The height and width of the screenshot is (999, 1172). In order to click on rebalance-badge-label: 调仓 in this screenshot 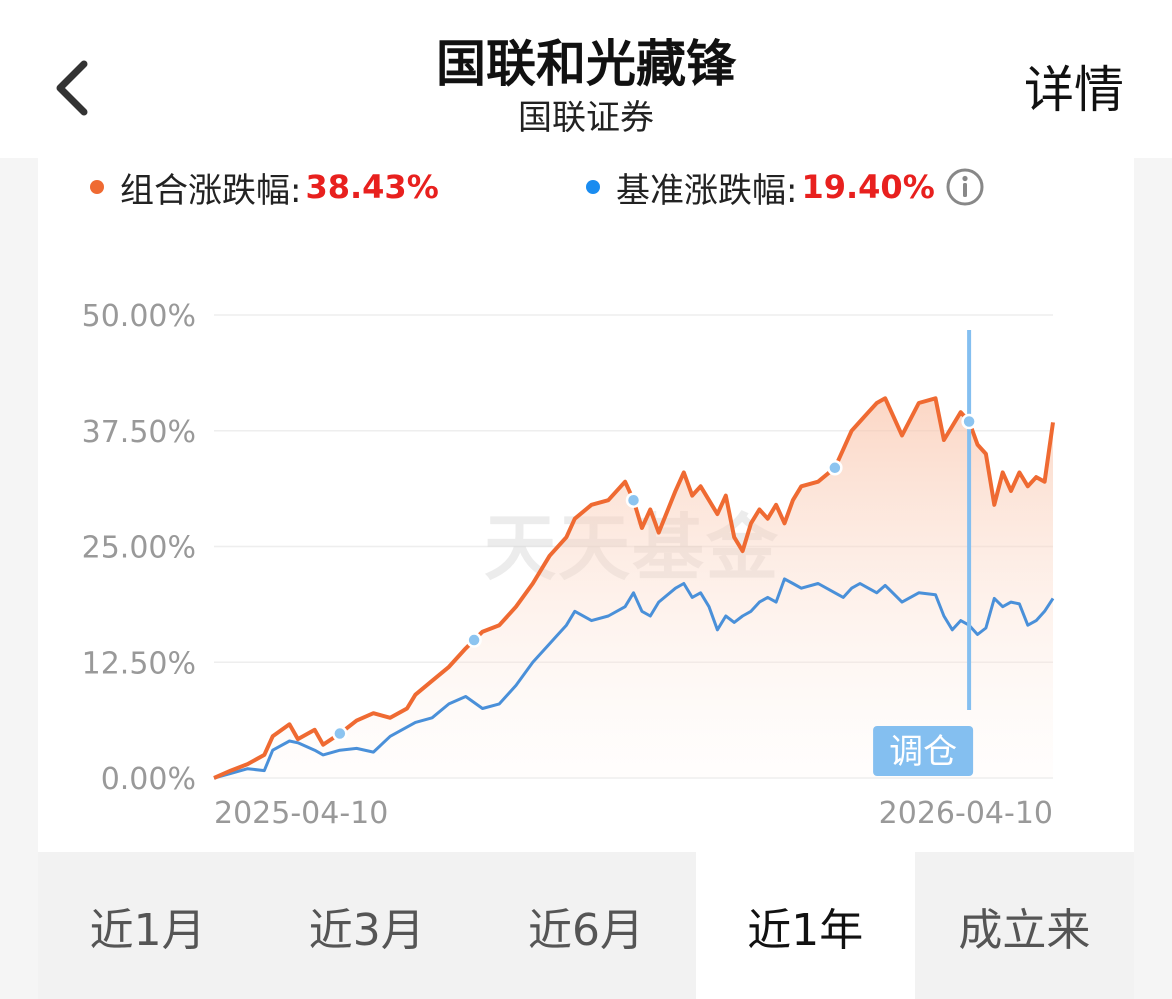, I will do `click(923, 752)`.